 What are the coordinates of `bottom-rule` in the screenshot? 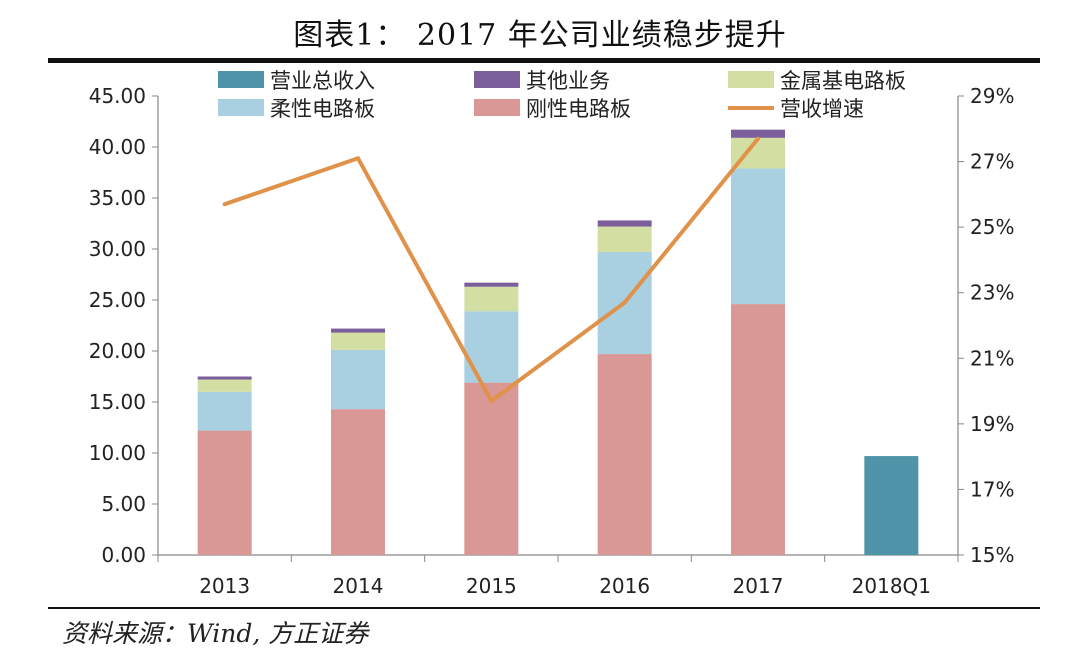 It's located at (544, 608).